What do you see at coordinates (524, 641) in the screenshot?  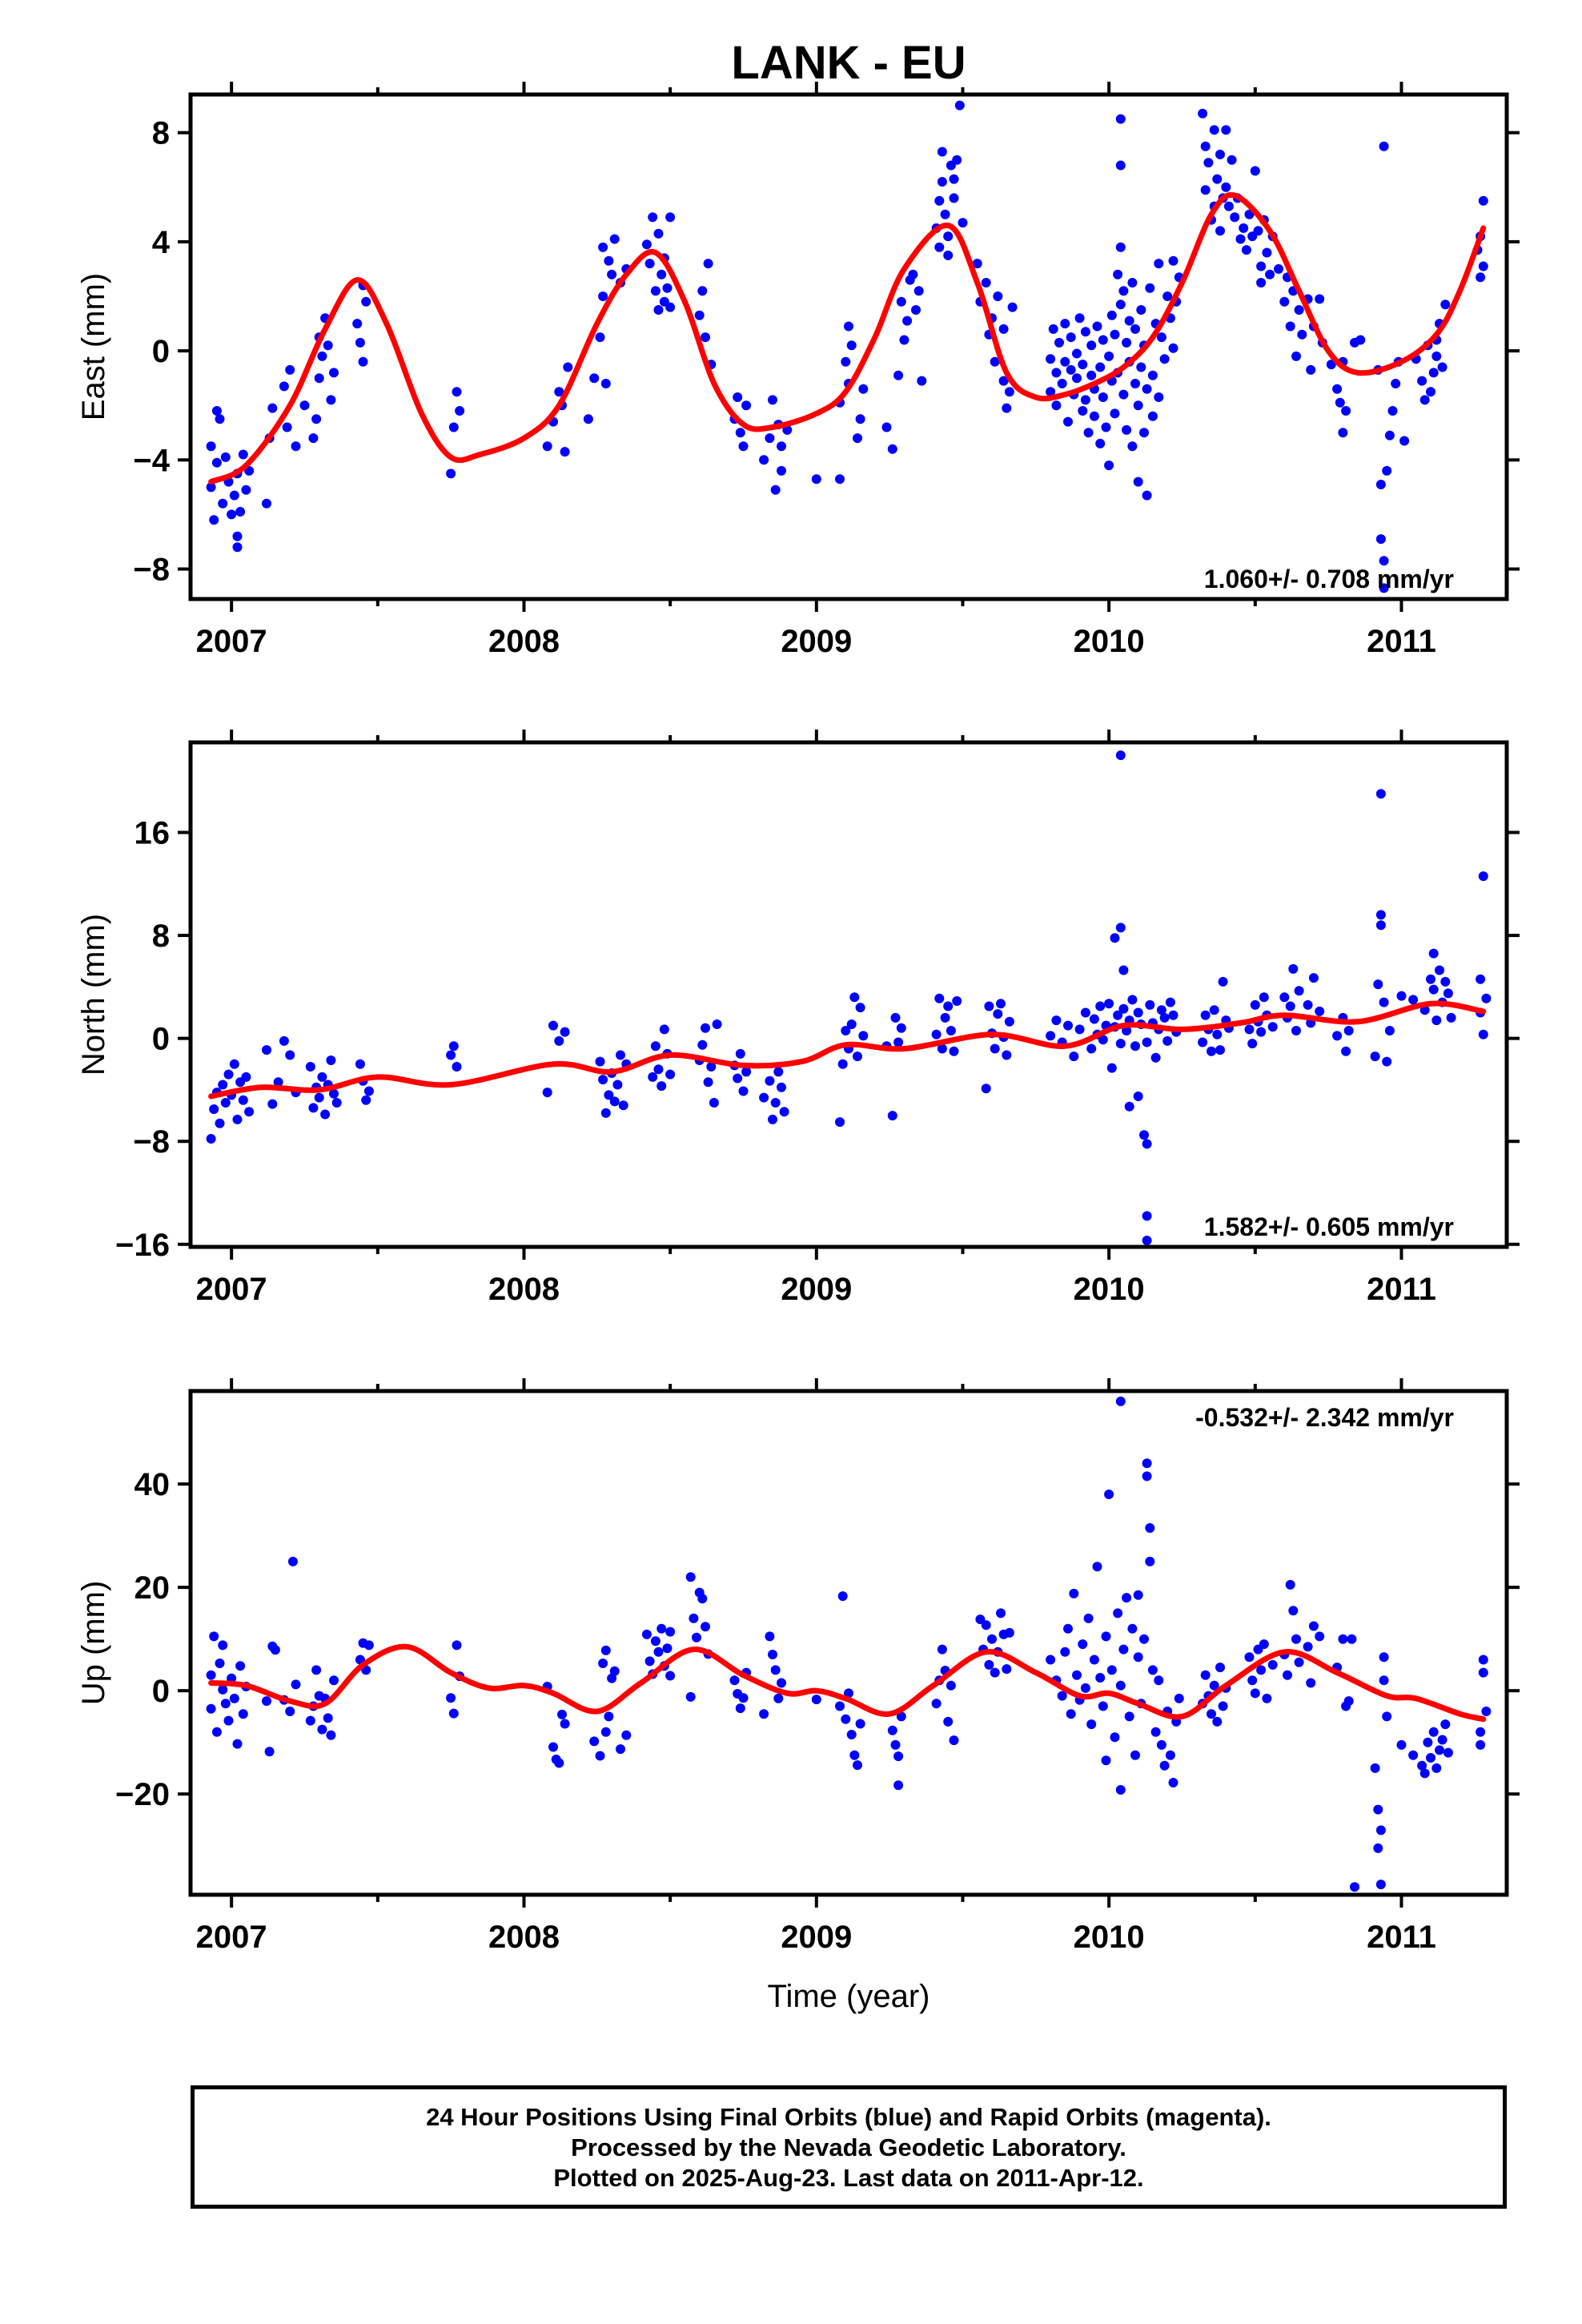 I see `x-tick-label: 2008` at bounding box center [524, 641].